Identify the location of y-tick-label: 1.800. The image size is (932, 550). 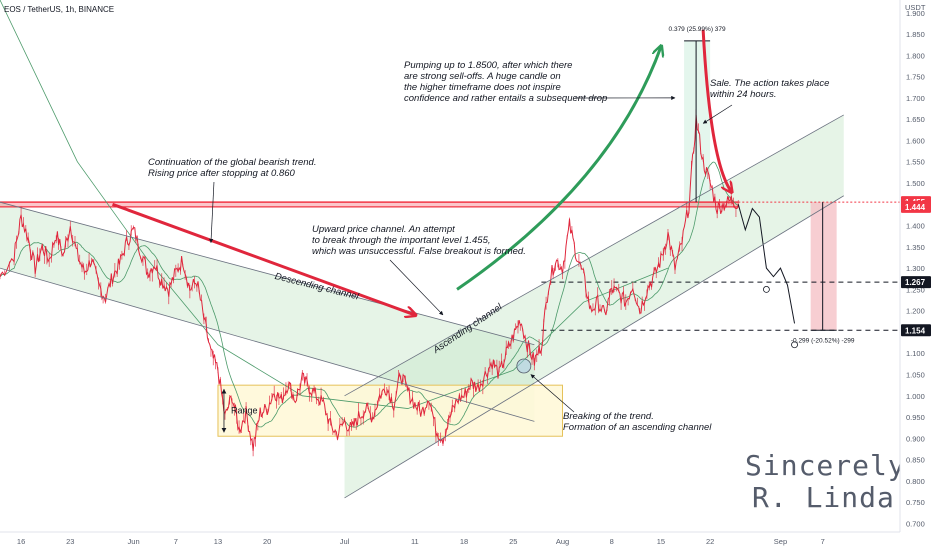
(915, 55).